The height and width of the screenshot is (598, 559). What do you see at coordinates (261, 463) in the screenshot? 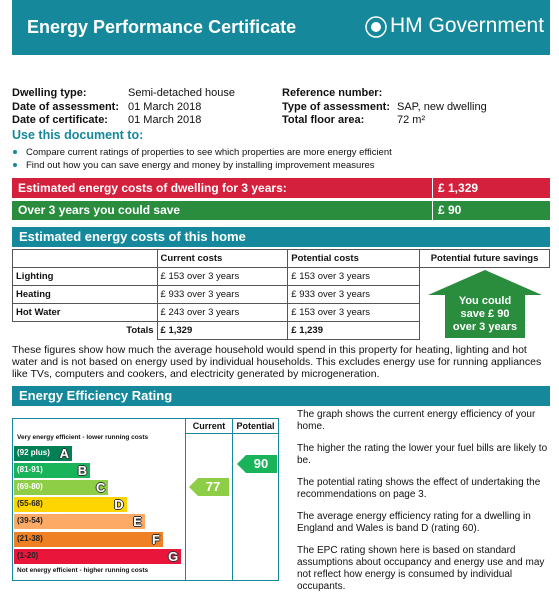
I see `potential-value: 90` at bounding box center [261, 463].